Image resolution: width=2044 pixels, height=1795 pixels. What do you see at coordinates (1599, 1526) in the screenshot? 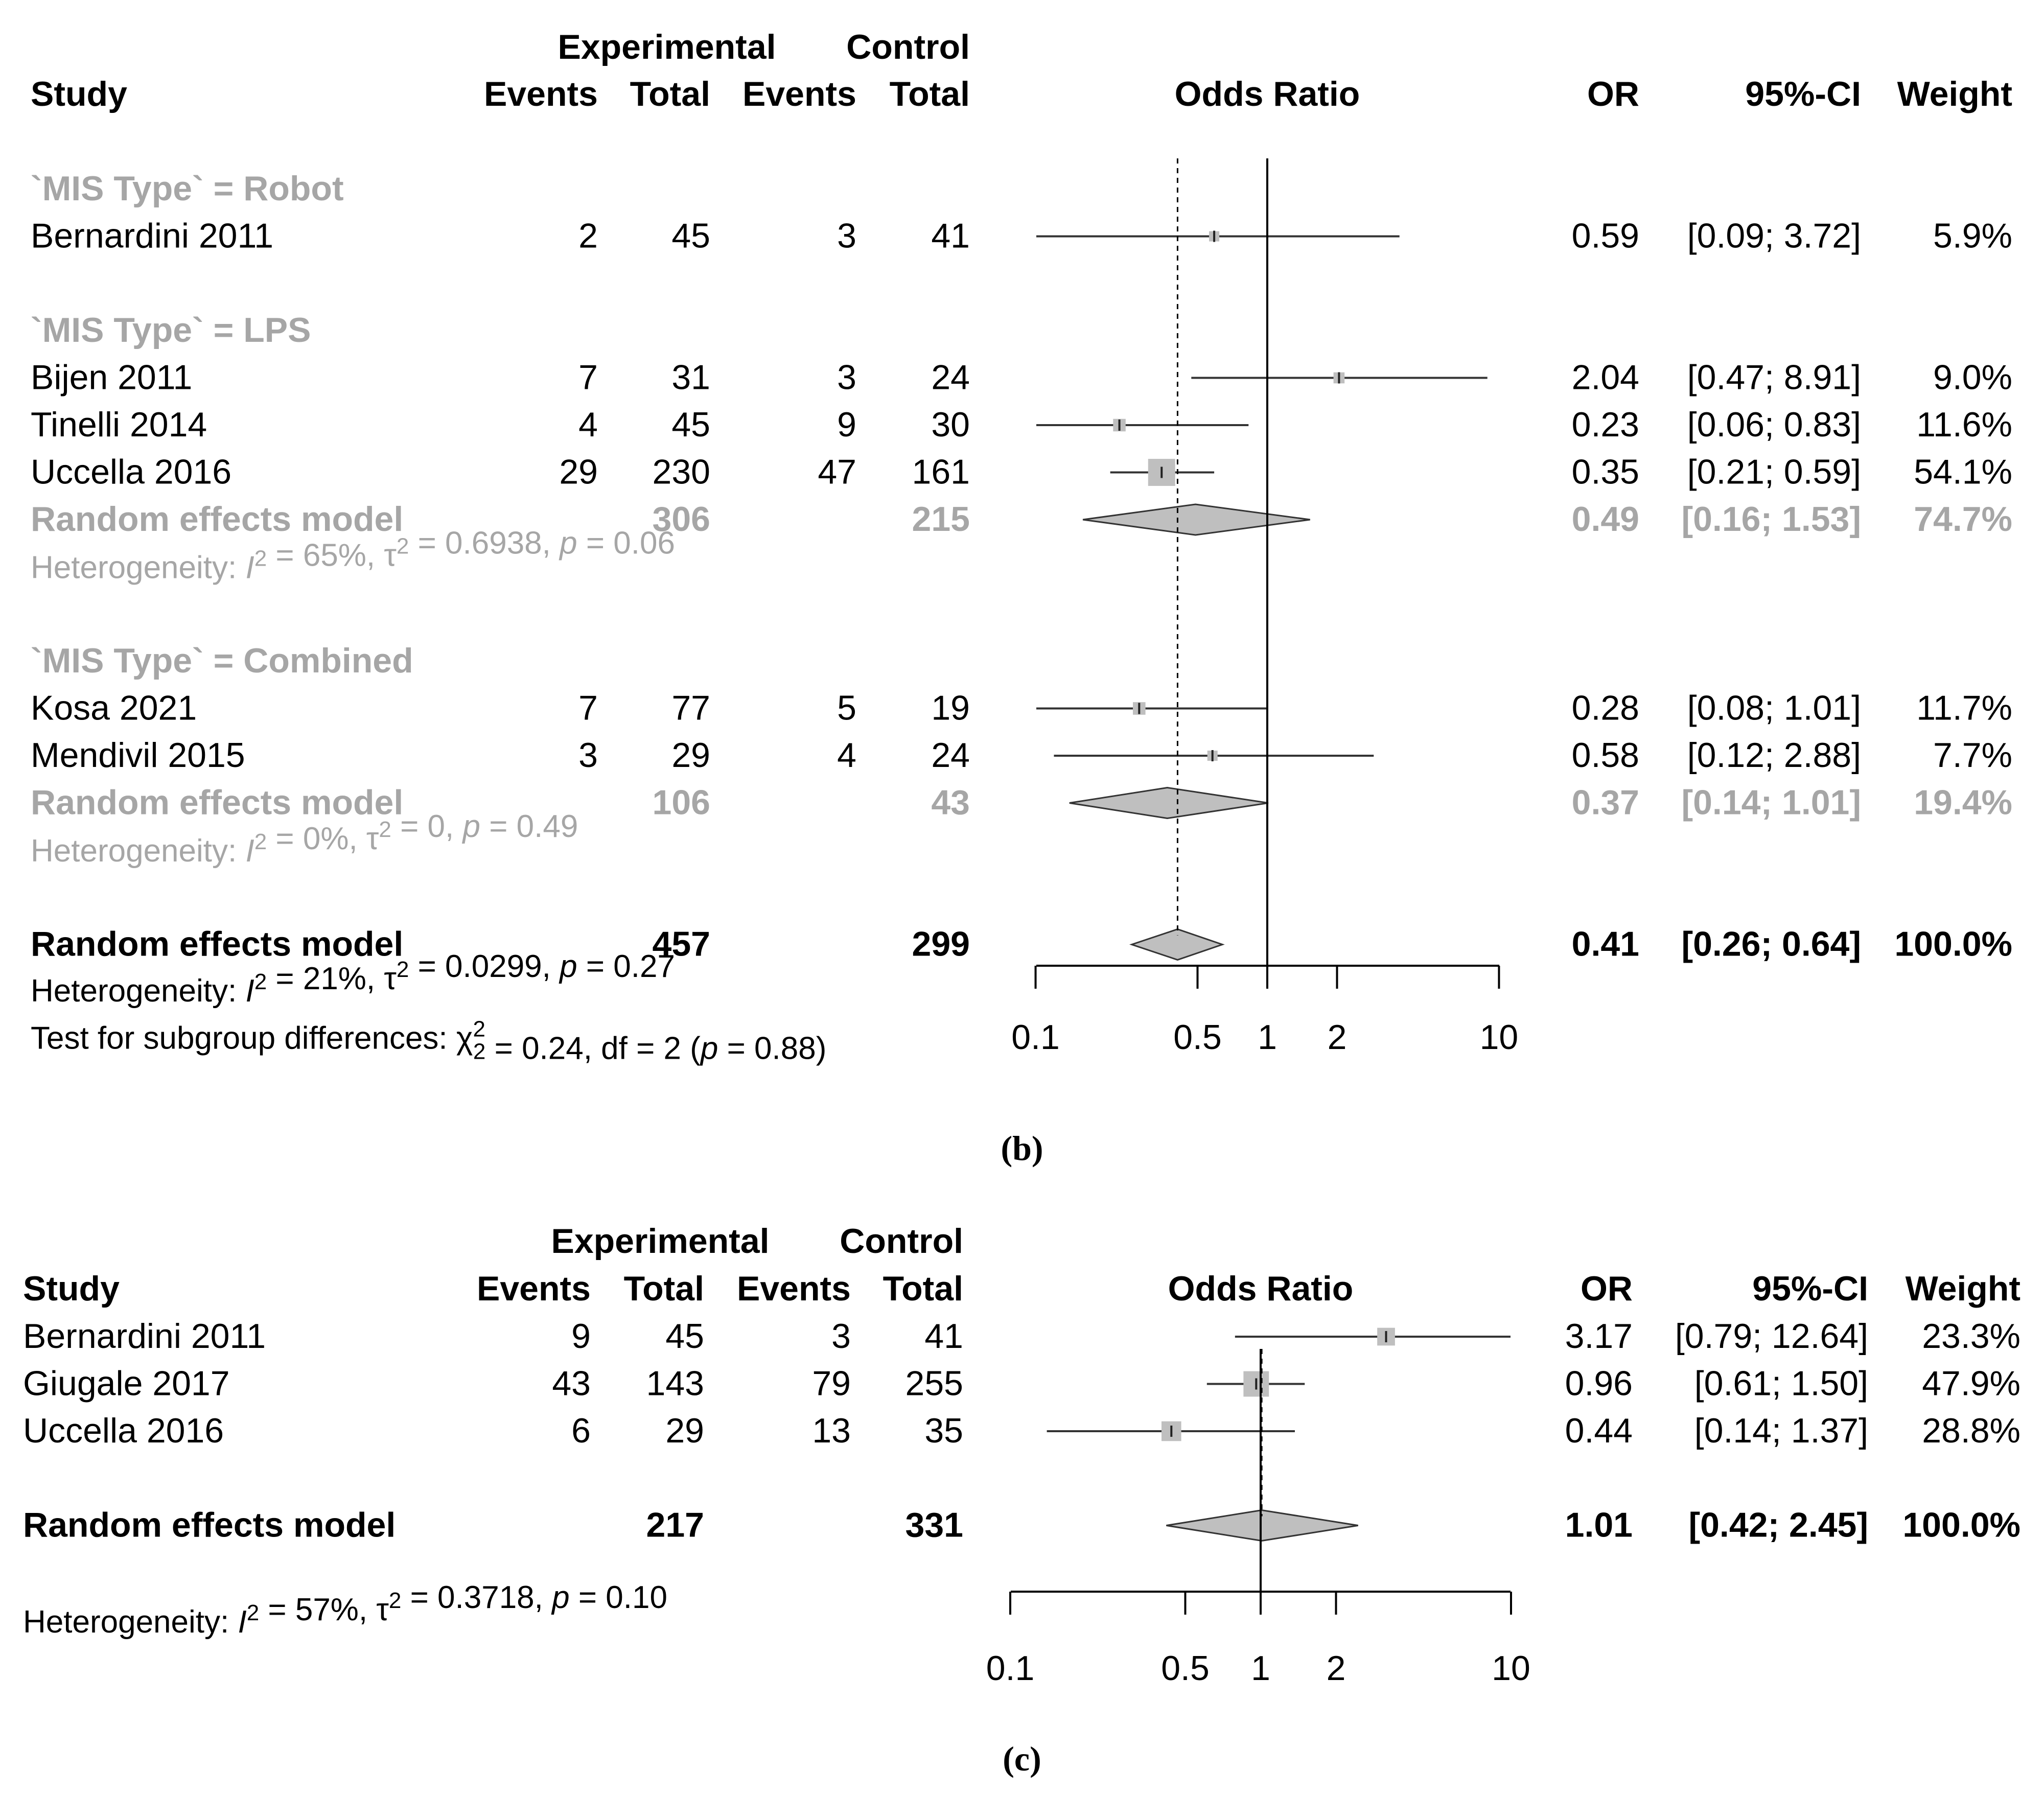
I see `or-value: 1.01` at bounding box center [1599, 1526].